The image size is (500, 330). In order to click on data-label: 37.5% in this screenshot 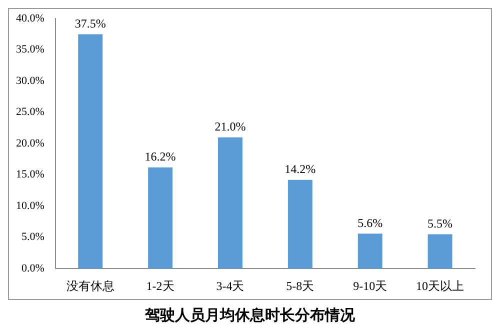, I will do `click(90, 23)`.